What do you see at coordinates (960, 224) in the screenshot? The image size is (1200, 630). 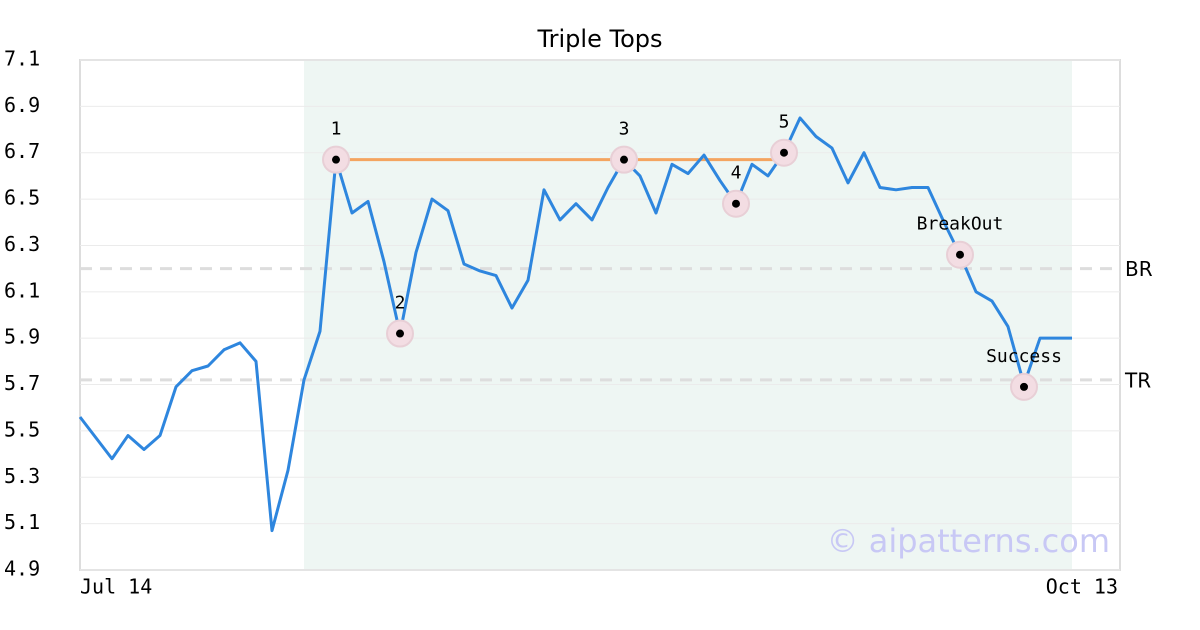 I see `pattern-label: BreakOut` at bounding box center [960, 224].